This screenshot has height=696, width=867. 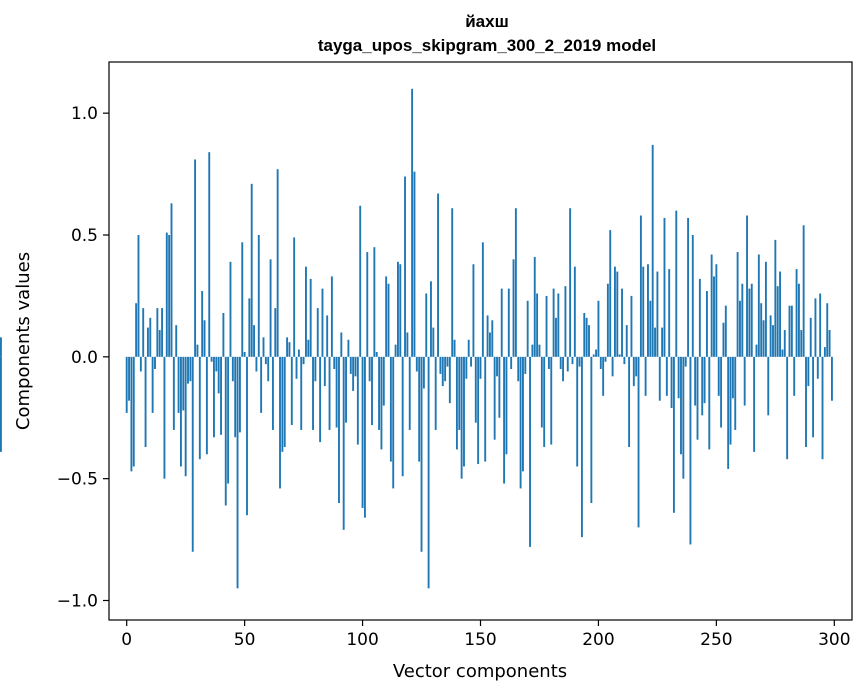 I want to click on x-tick-label: 200, so click(x=598, y=640).